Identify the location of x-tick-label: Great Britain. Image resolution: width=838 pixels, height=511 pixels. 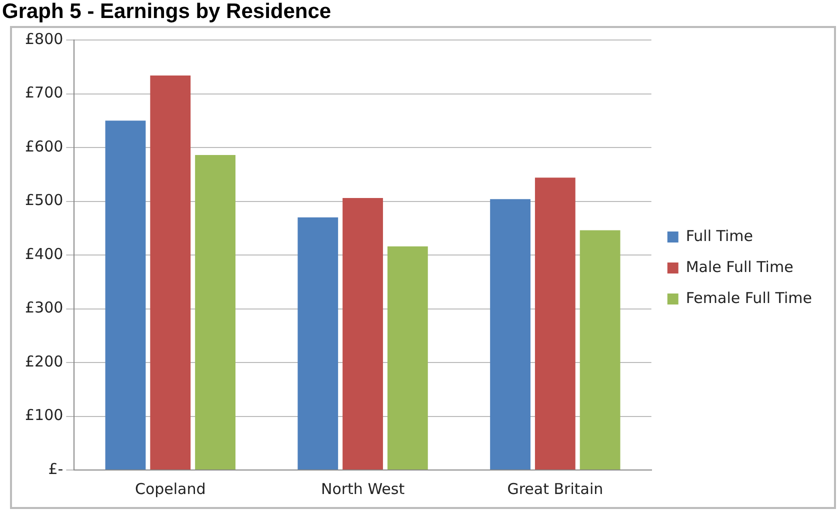
(555, 489).